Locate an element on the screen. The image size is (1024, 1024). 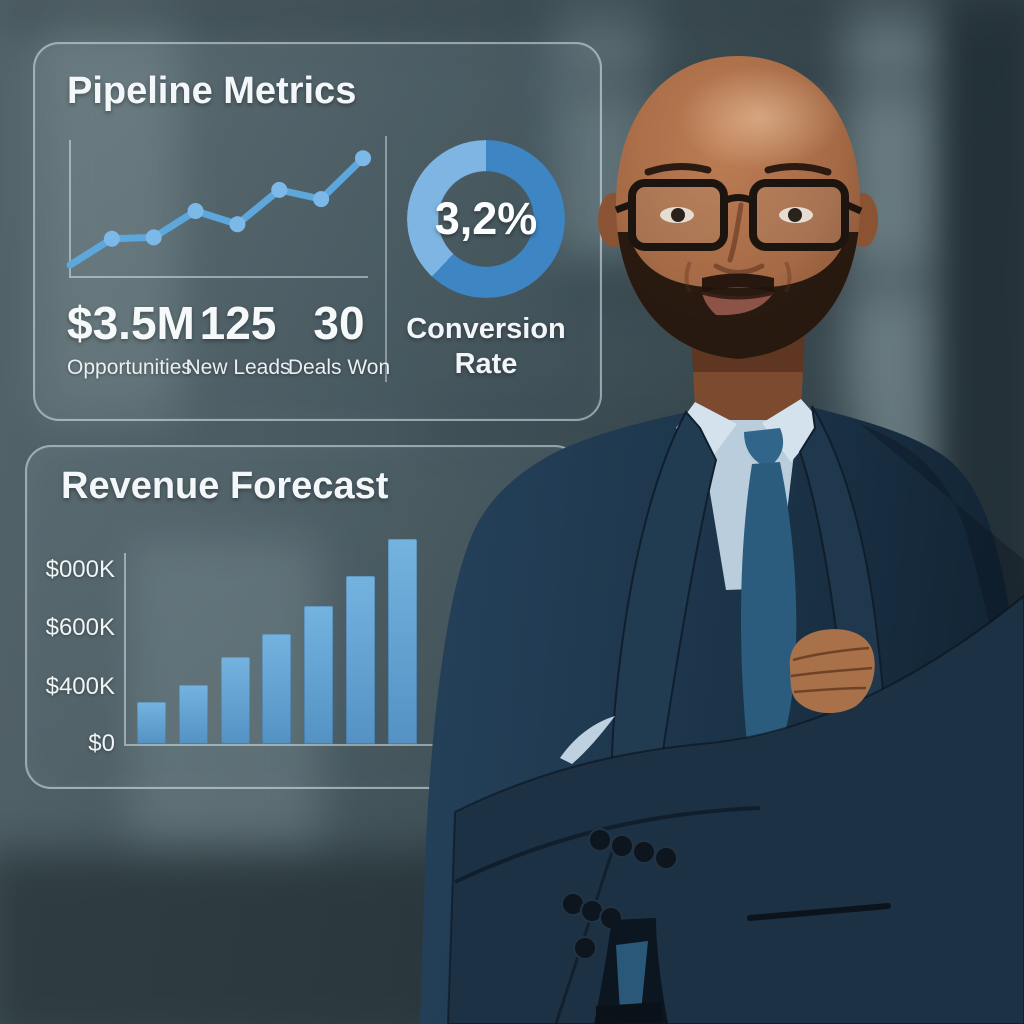
y-axis-tick: $0 is located at coordinates (101, 743).